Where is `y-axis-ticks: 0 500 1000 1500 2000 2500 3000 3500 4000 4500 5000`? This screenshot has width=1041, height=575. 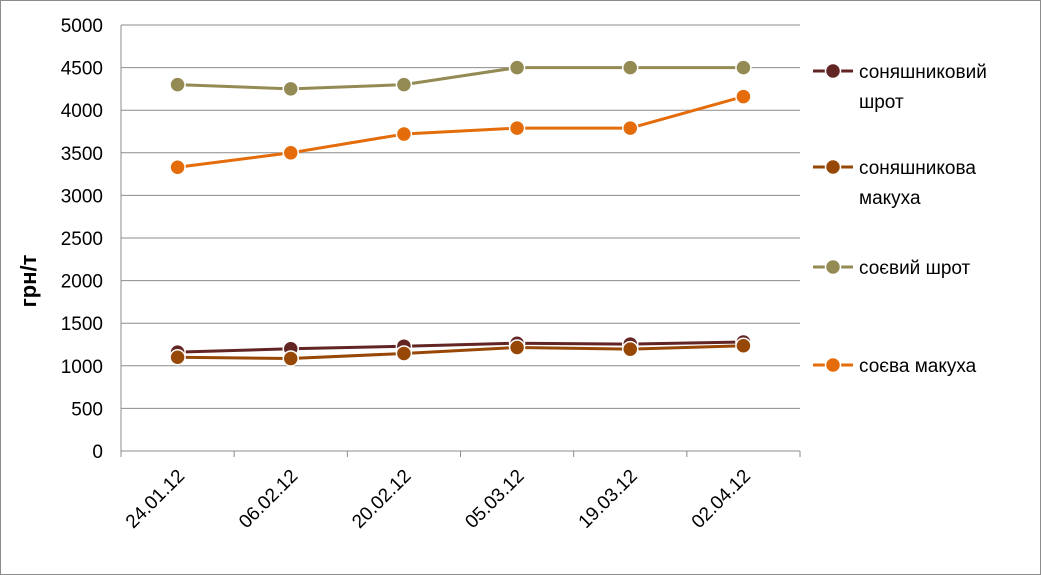
y-axis-ticks: 0 500 1000 1500 2000 2500 3000 3500 4000 4500 5000 is located at coordinates (82, 239).